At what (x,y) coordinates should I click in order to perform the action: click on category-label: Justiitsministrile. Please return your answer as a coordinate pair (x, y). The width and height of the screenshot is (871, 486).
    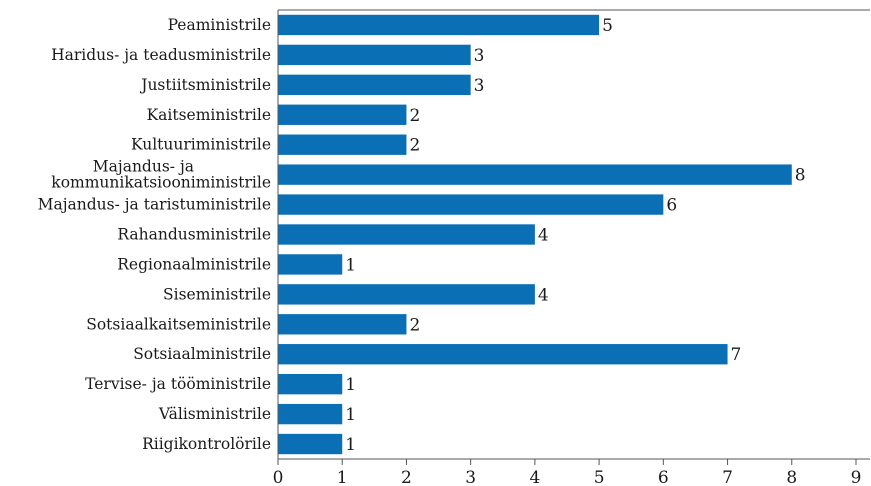
    Looking at the image, I should click on (205, 85).